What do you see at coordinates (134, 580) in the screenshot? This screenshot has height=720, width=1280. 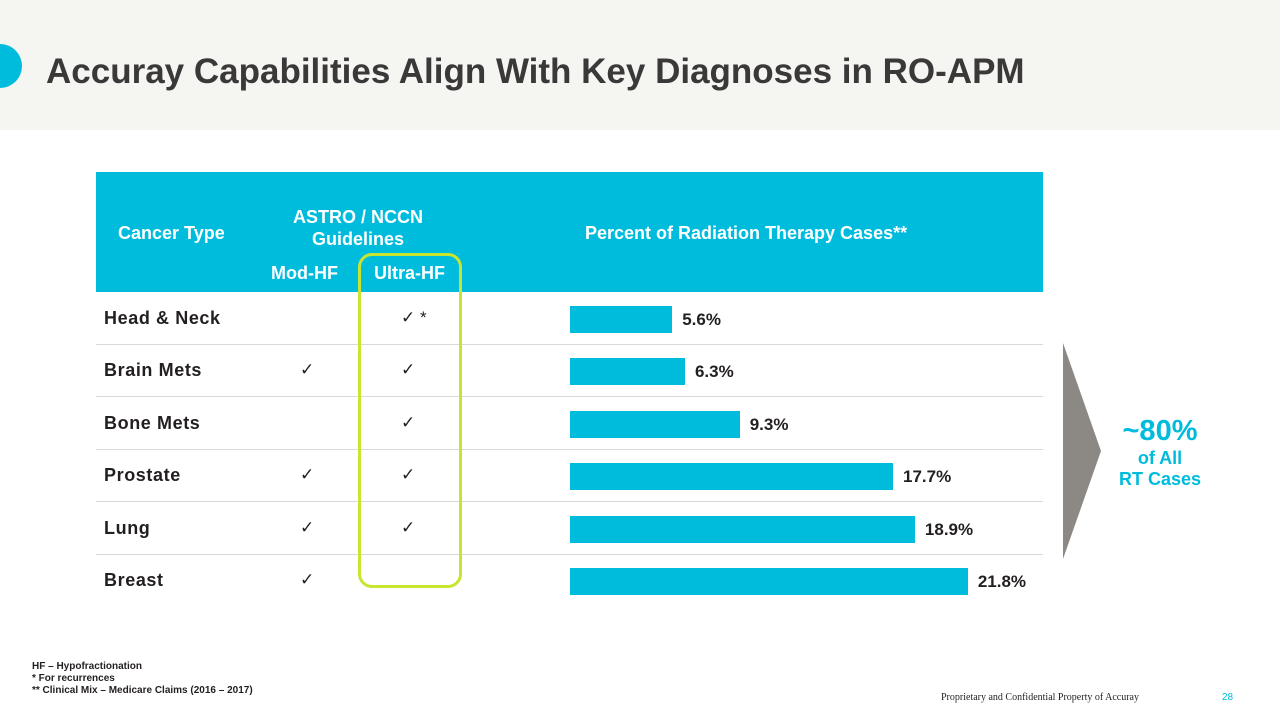 I see `cancer-type-label: Breast` at bounding box center [134, 580].